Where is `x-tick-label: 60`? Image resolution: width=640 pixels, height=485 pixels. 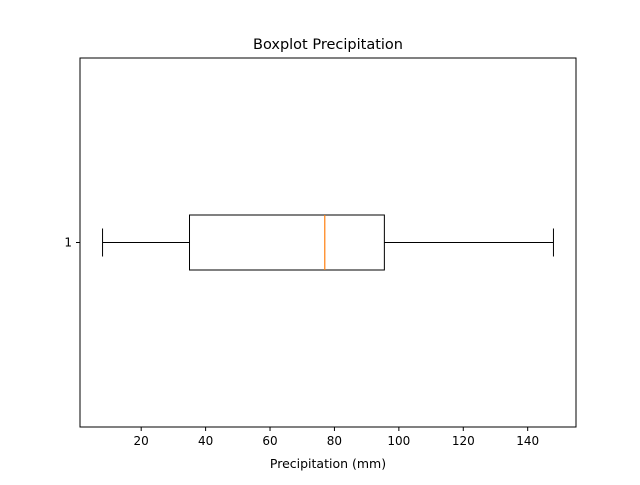 x-tick-label: 60 is located at coordinates (269, 441).